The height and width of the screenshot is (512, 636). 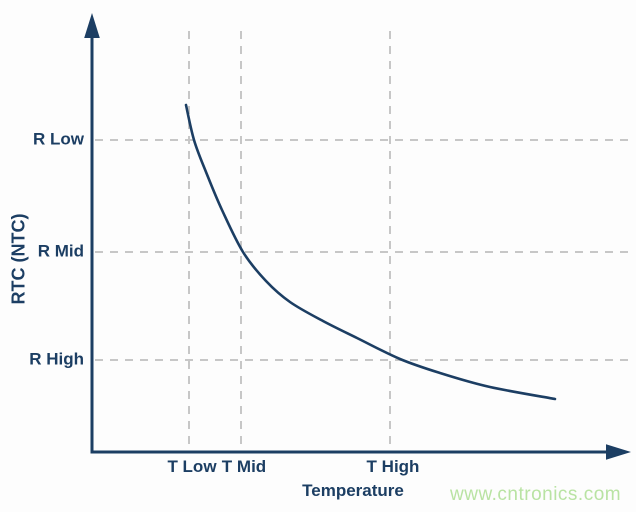 What do you see at coordinates (60, 251) in the screenshot?
I see `y-tick-label-r-mid: R Mid` at bounding box center [60, 251].